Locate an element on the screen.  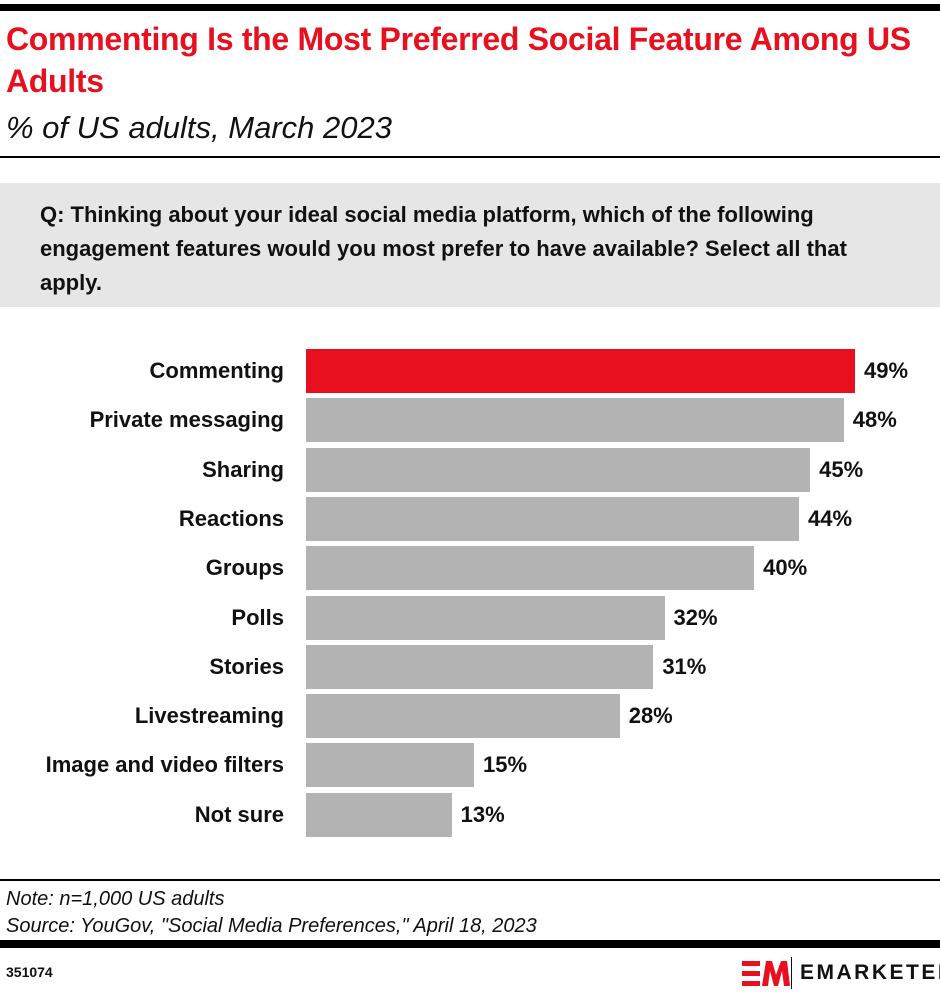
bar-stories is located at coordinates (480, 666).